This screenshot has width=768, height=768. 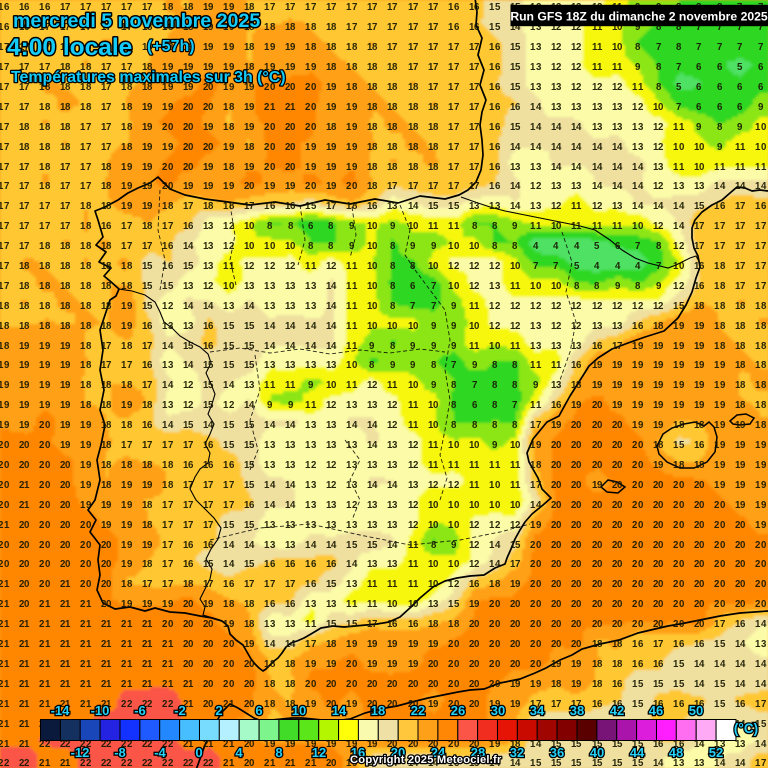 I want to click on svg-text: 4, so click(x=239, y=752).